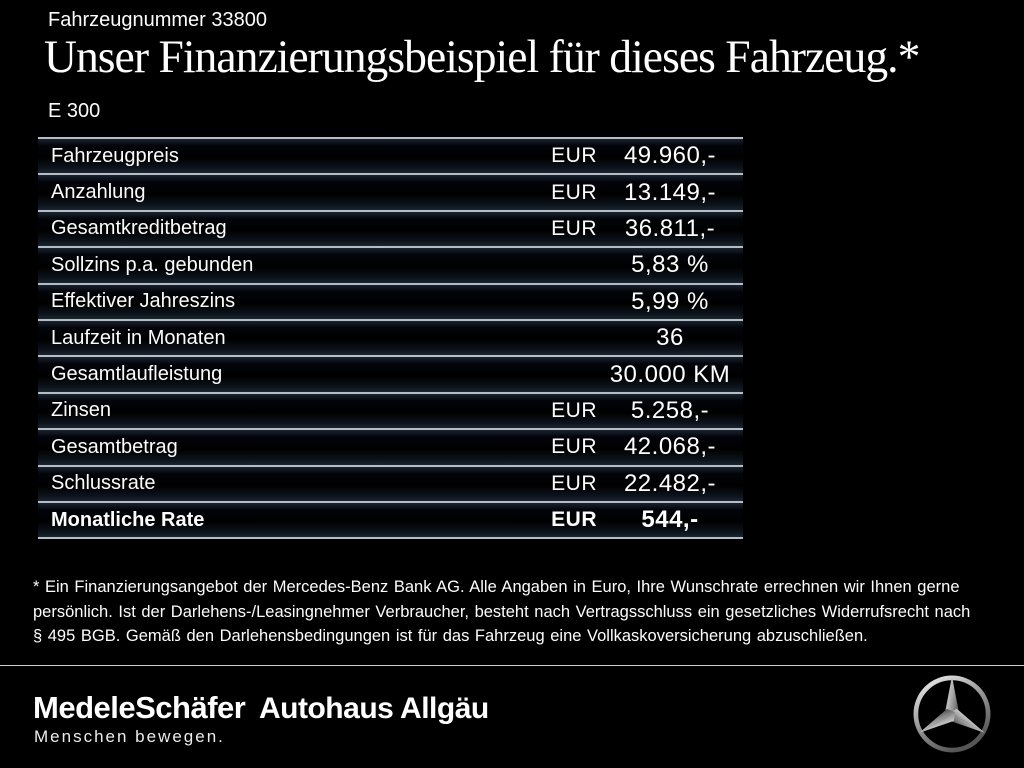 The height and width of the screenshot is (768, 1024). I want to click on table-row: Gesamtlaufleistung 30.000 KM, so click(390, 375).